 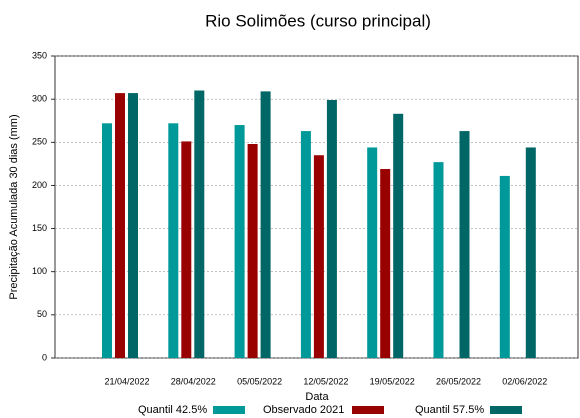 What do you see at coordinates (317, 397) in the screenshot?
I see `x-axis-label: Data` at bounding box center [317, 397].